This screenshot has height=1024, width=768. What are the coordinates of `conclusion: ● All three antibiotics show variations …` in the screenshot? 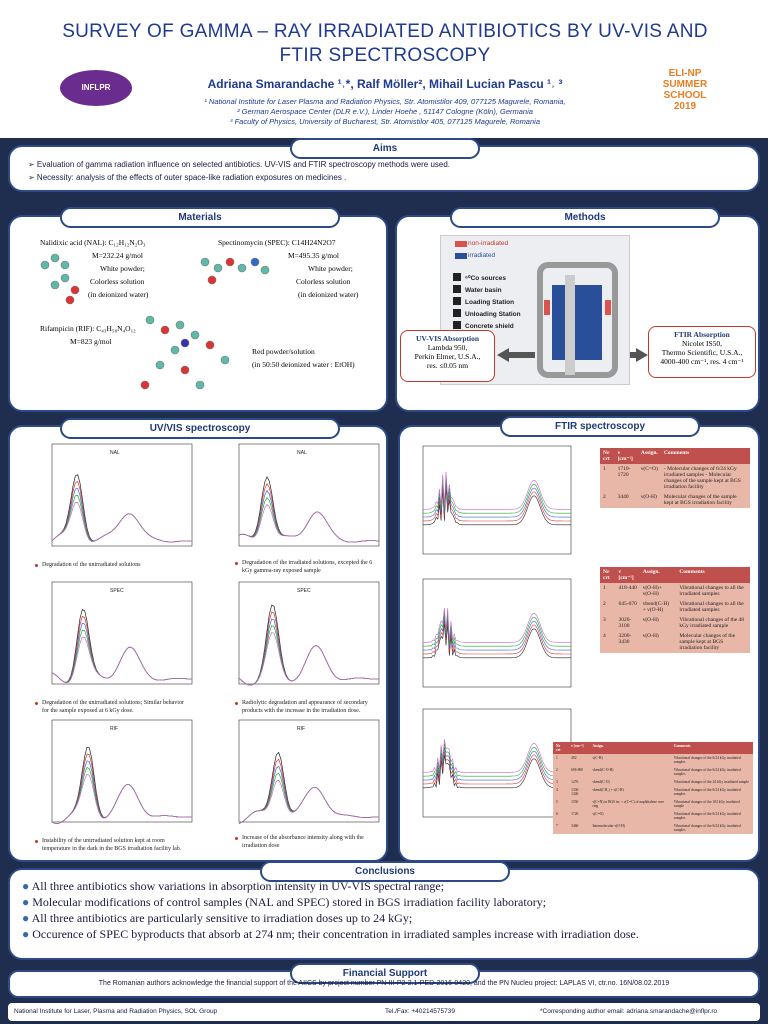 It's located at (233, 886).